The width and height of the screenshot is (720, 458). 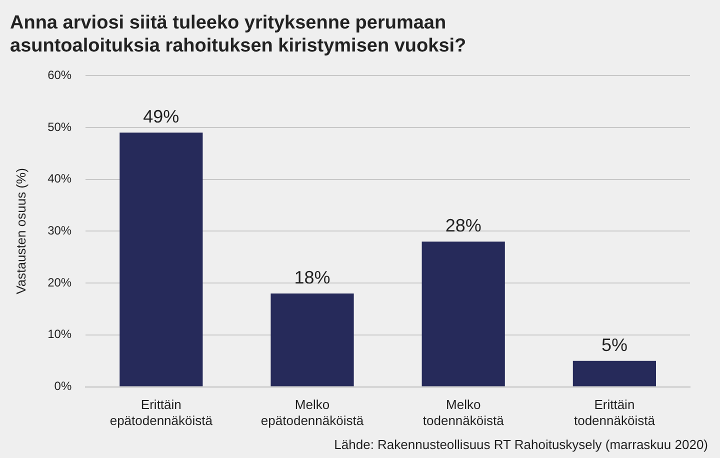 I want to click on y-axis-title: Vastausten osuus (%), so click(x=20, y=231).